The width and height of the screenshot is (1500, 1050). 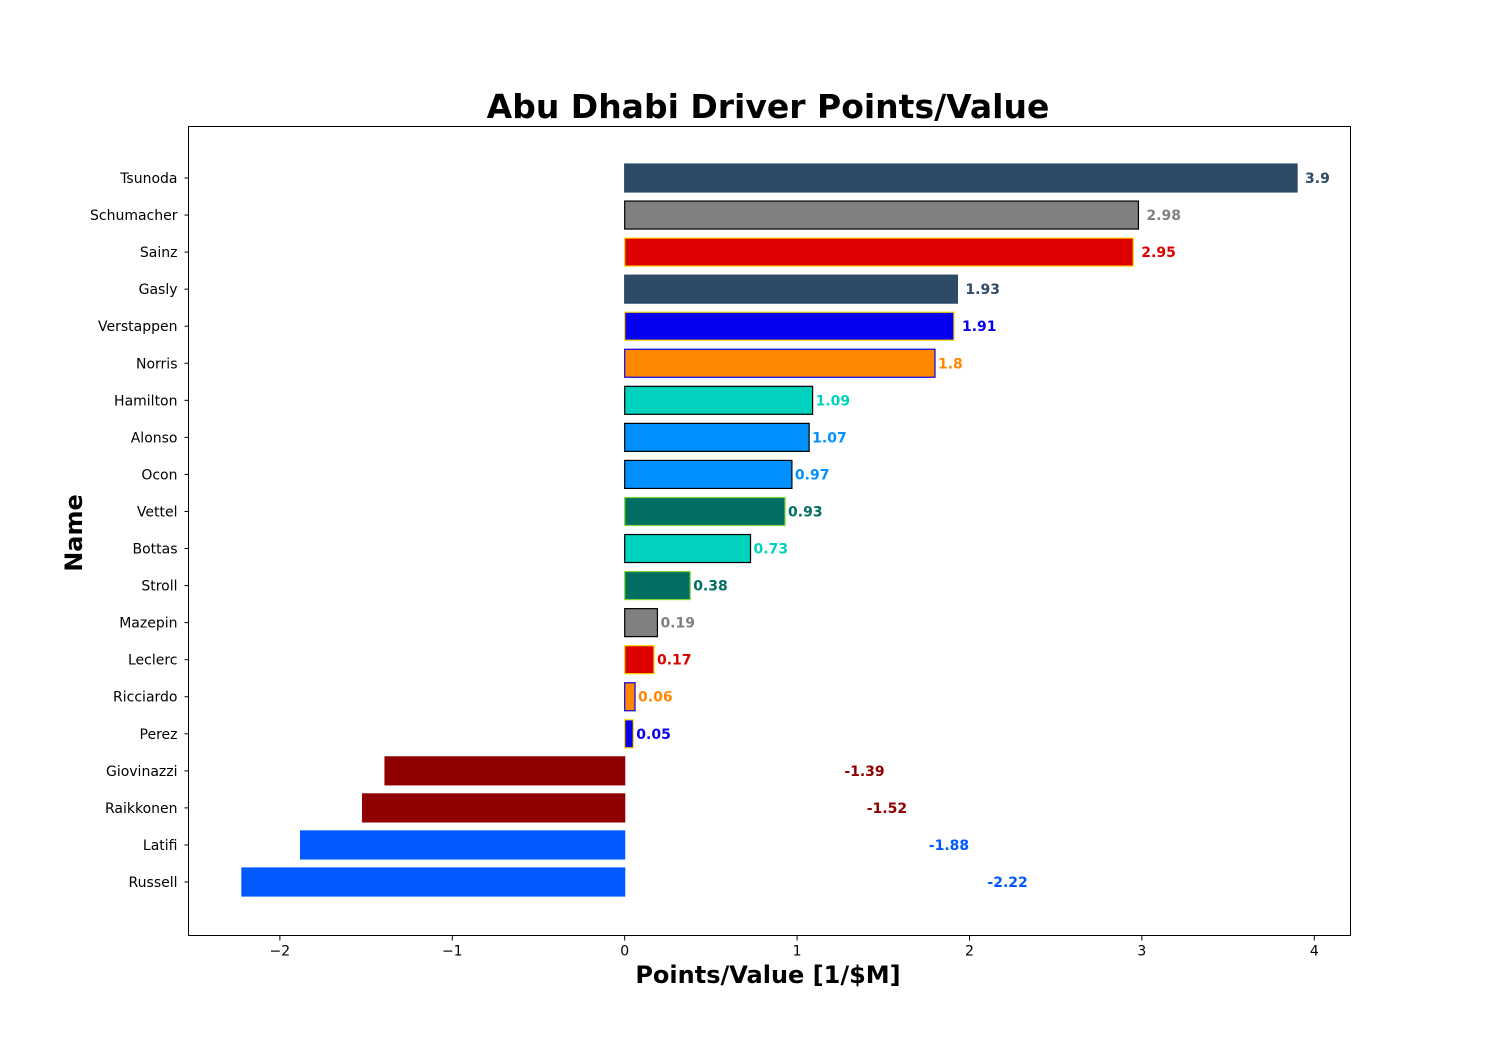 I want to click on chart-title: Abu Dhabi Driver Points/Value, so click(x=768, y=106).